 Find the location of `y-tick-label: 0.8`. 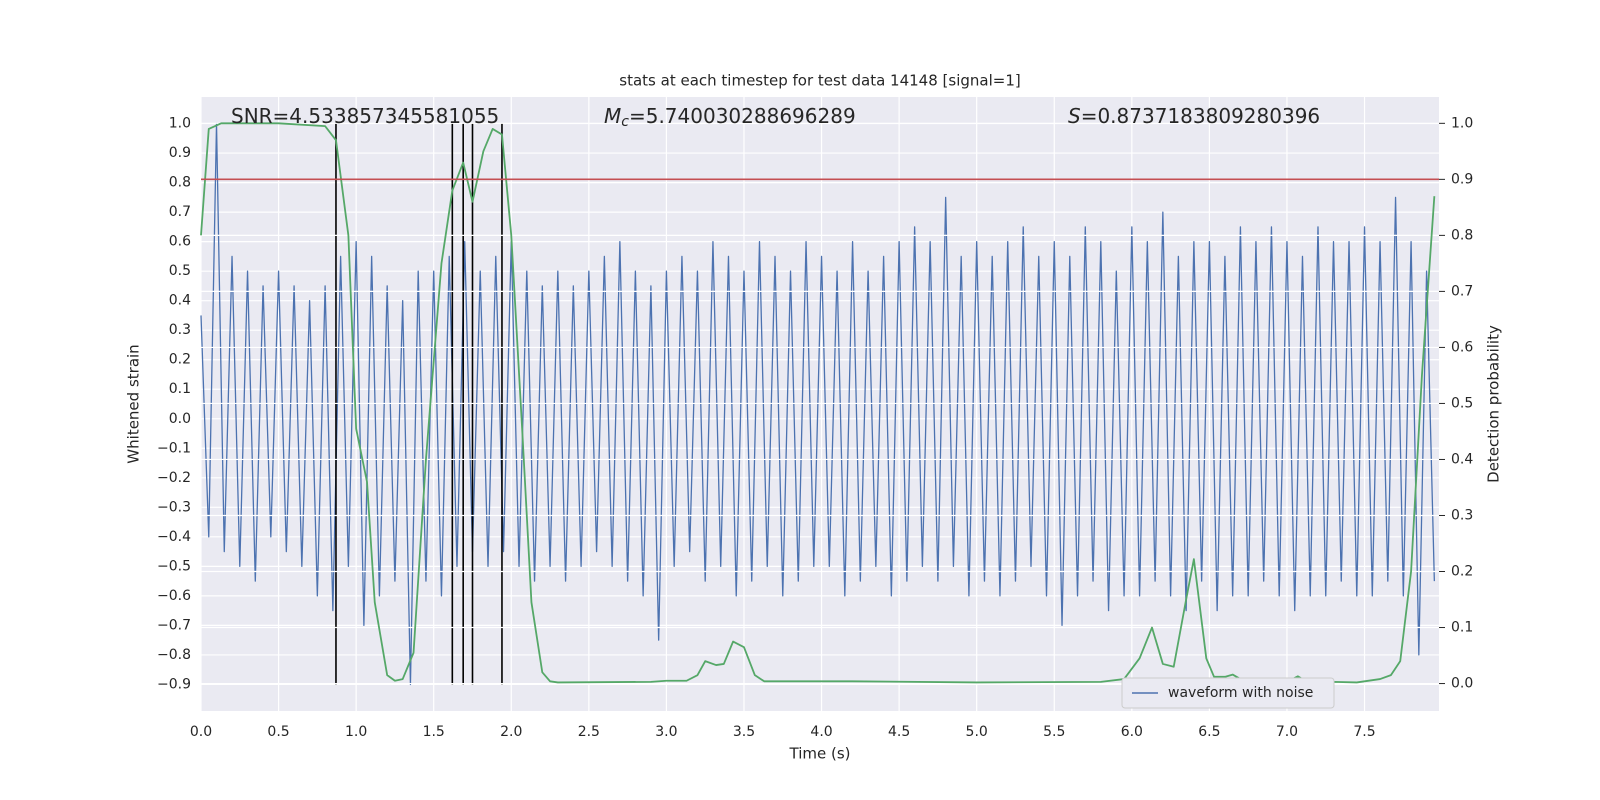

y-tick-label: 0.8 is located at coordinates (180, 183).